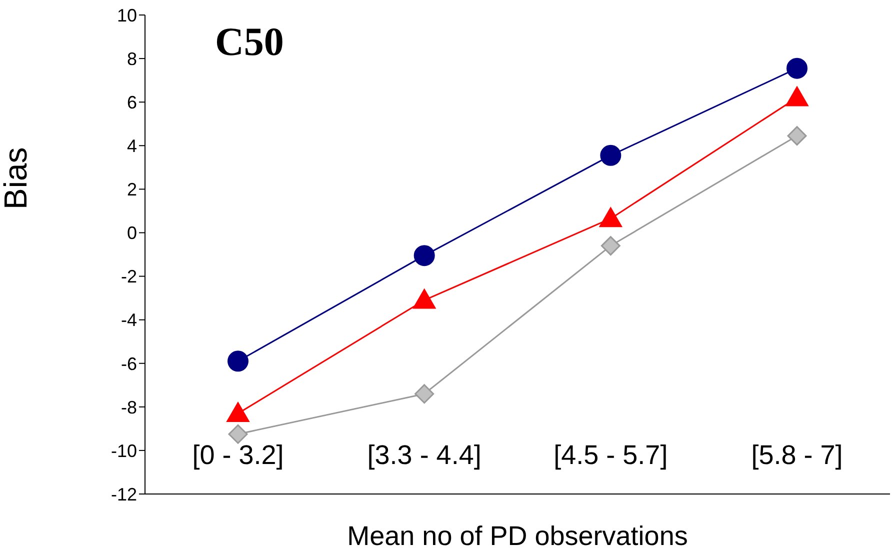  What do you see at coordinates (517, 536) in the screenshot?
I see `x-axis-title: Mean no of PD observations` at bounding box center [517, 536].